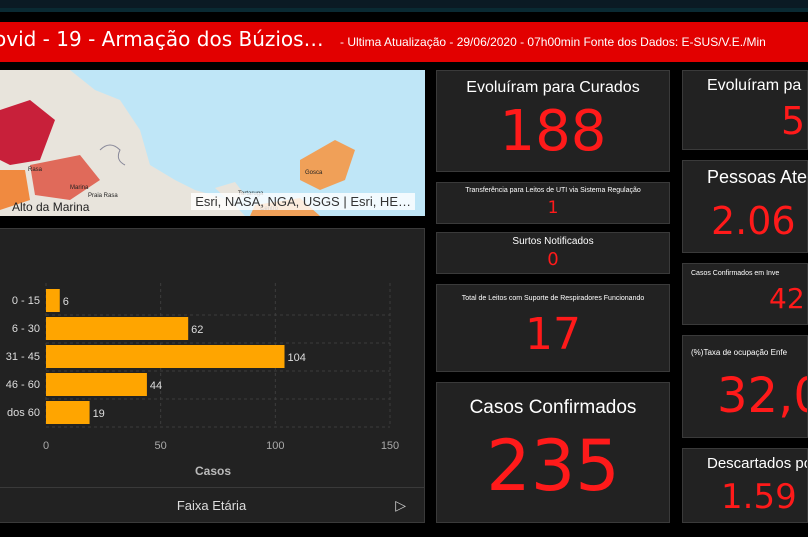 This screenshot has width=808, height=537. I want to click on card-descartados: Descartados po 1.59, so click(745, 485).